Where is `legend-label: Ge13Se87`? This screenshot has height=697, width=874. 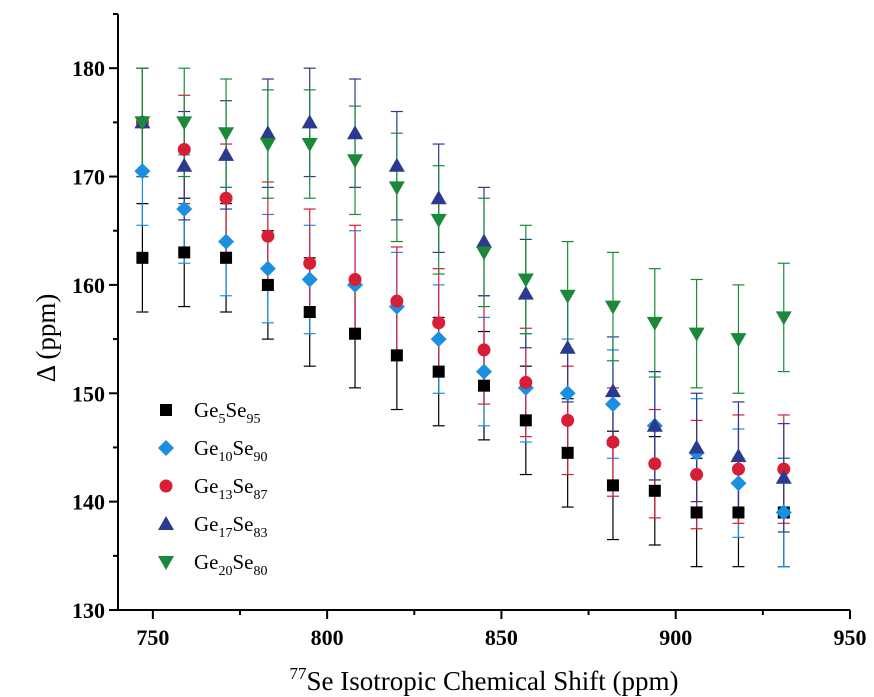 legend-label: Ge13Se87 is located at coordinates (231, 488).